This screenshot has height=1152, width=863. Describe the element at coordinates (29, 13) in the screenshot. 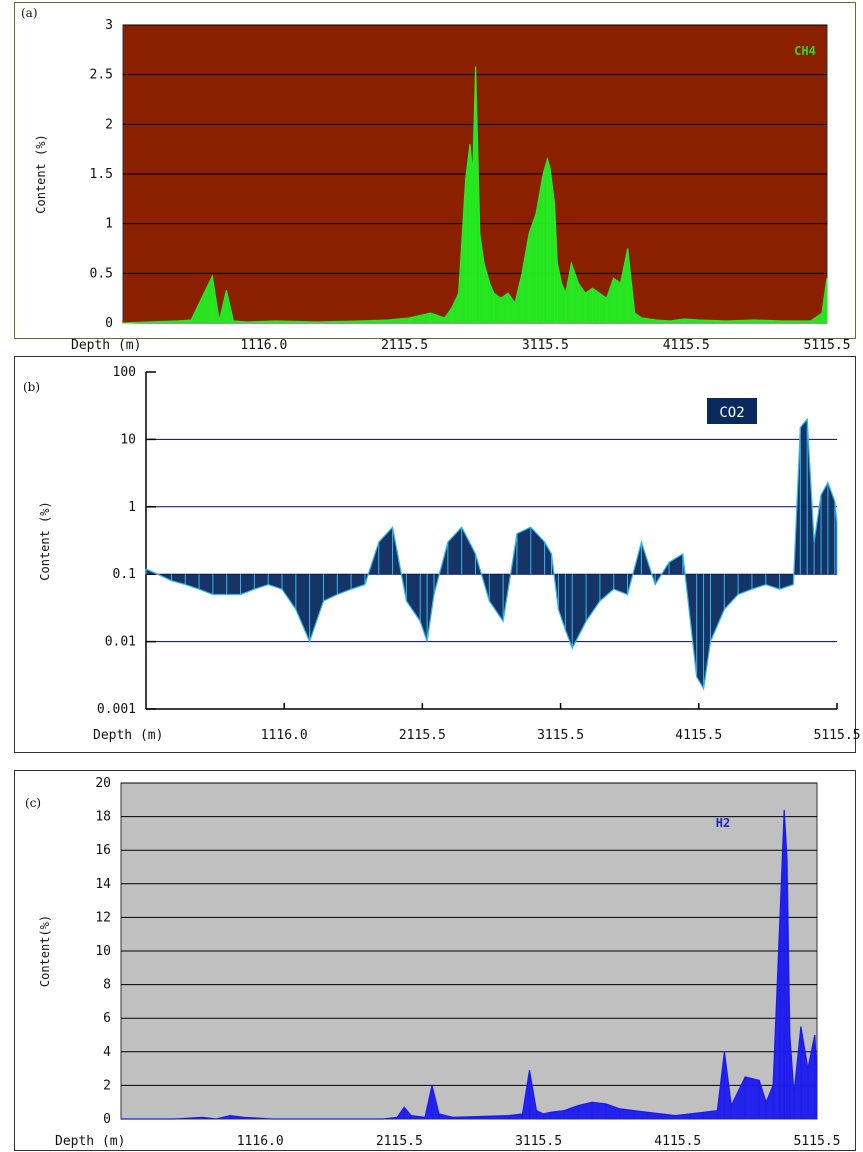

I see `panel-label: (a)` at that location.